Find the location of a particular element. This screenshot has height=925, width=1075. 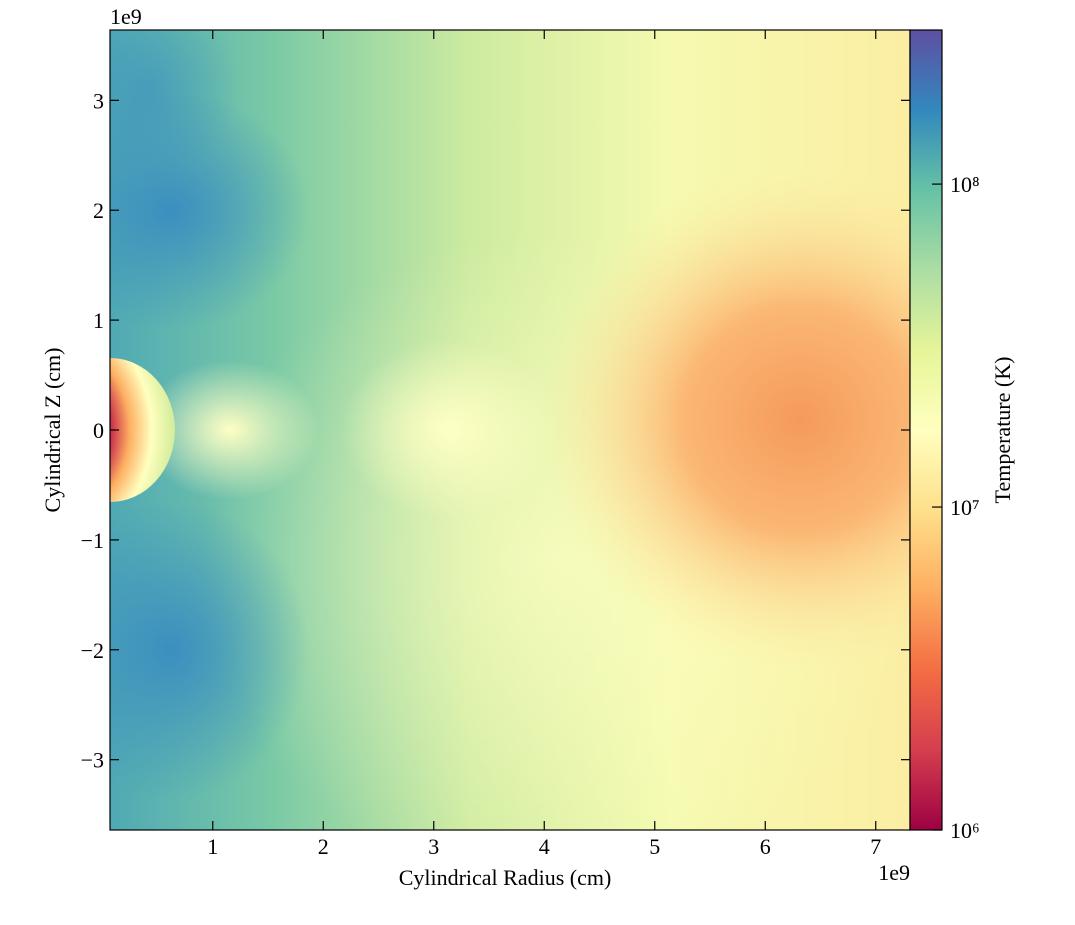

x-tick-label: 2 is located at coordinates (323, 846).